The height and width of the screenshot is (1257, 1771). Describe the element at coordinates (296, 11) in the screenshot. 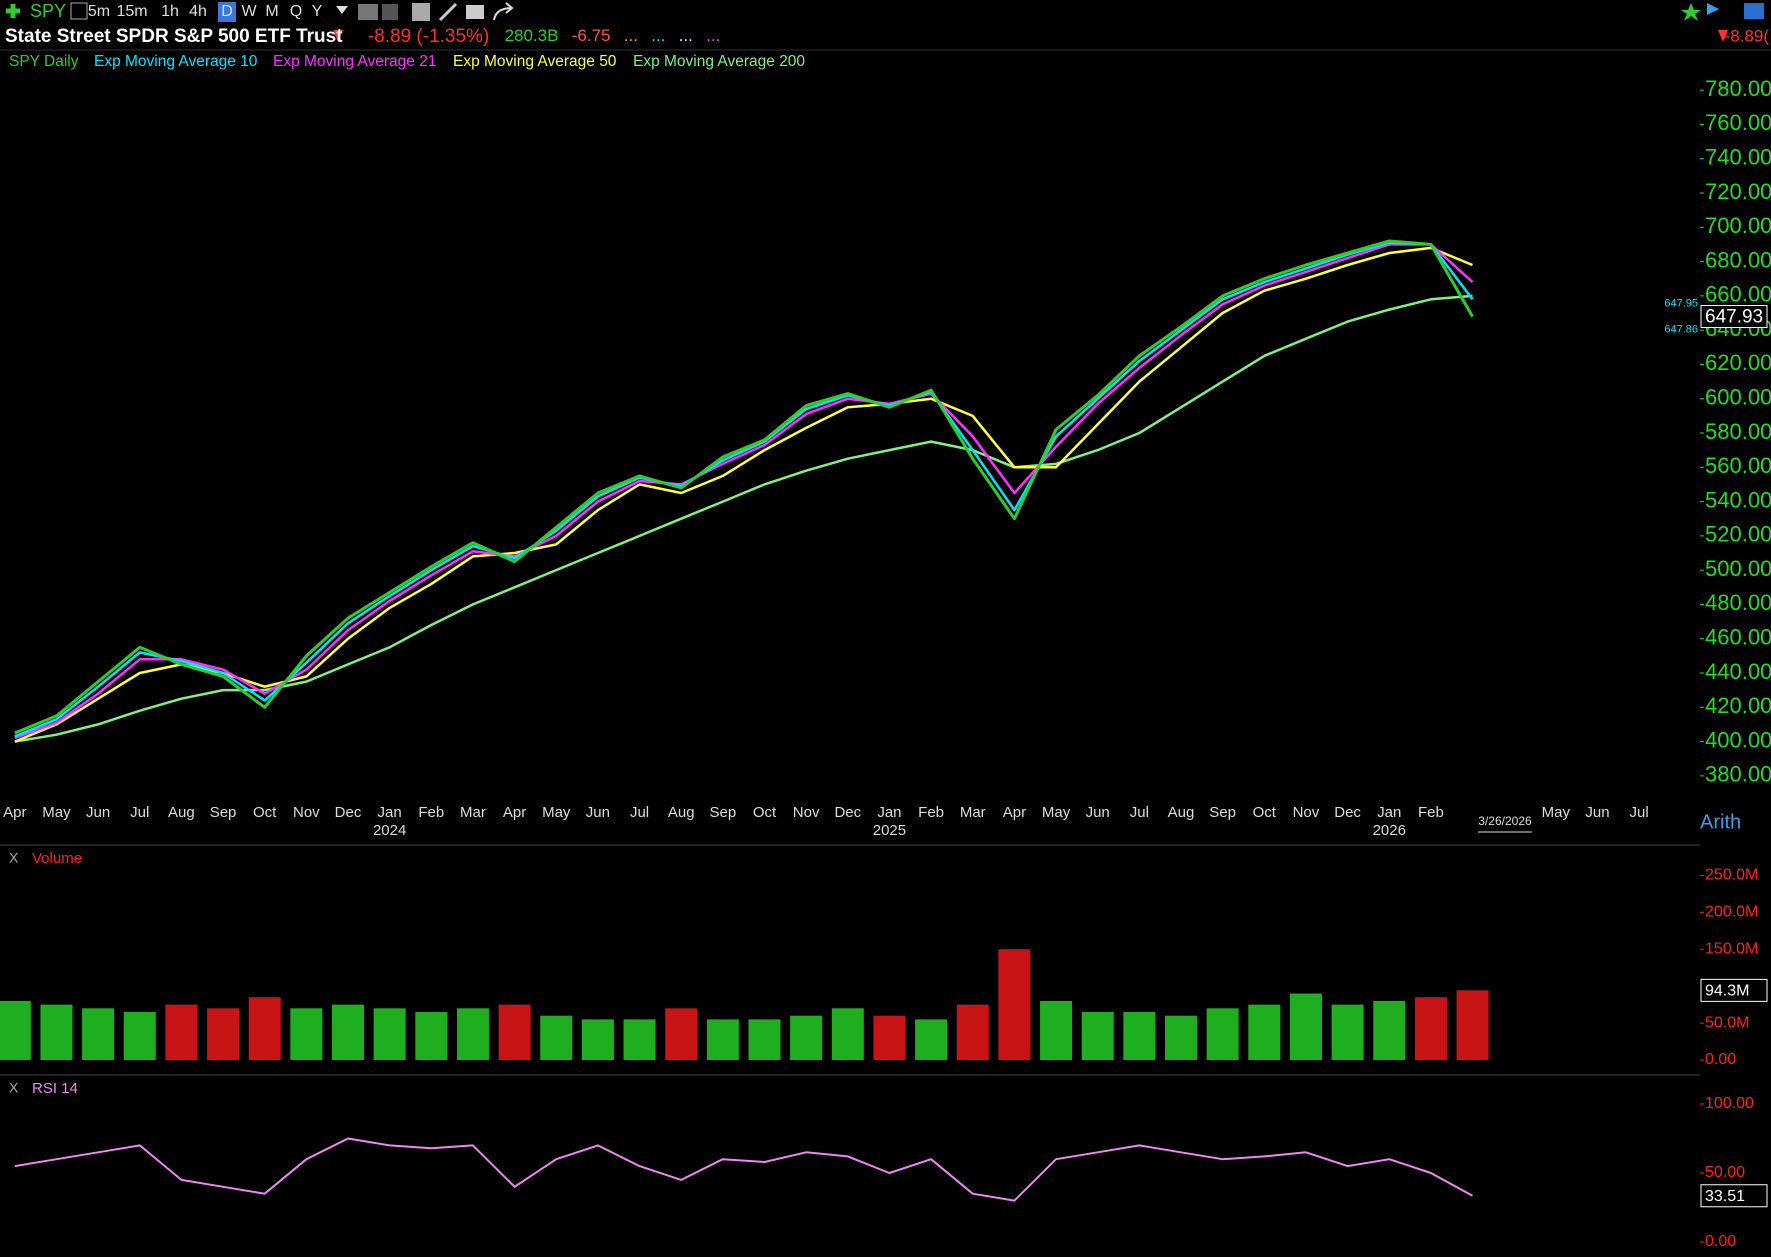

I see `interval-button: Q` at that location.